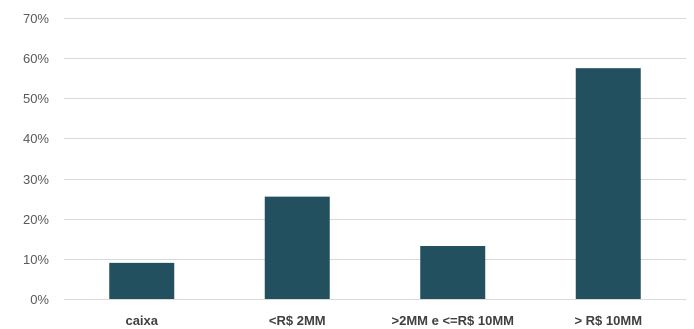 This screenshot has width=694, height=329. I want to click on x-category-label: caixa, so click(141, 320).